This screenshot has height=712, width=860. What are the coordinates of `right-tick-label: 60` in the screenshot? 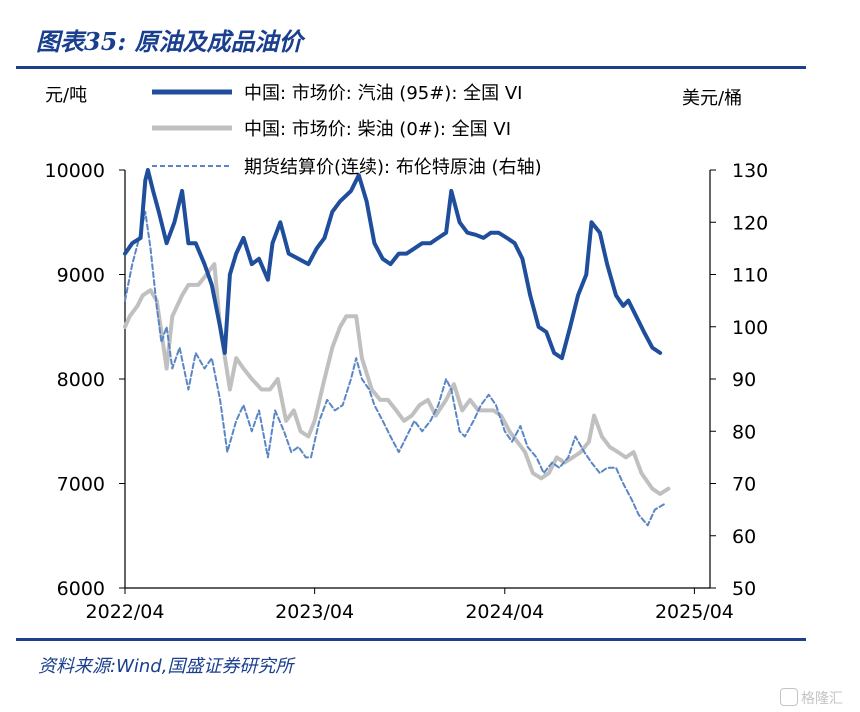 It's located at (744, 537).